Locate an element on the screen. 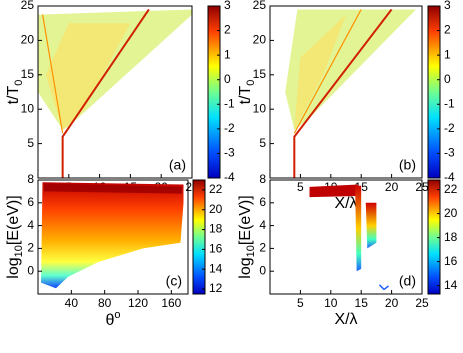  colorbar-tick-label: 14 is located at coordinates (451, 285).